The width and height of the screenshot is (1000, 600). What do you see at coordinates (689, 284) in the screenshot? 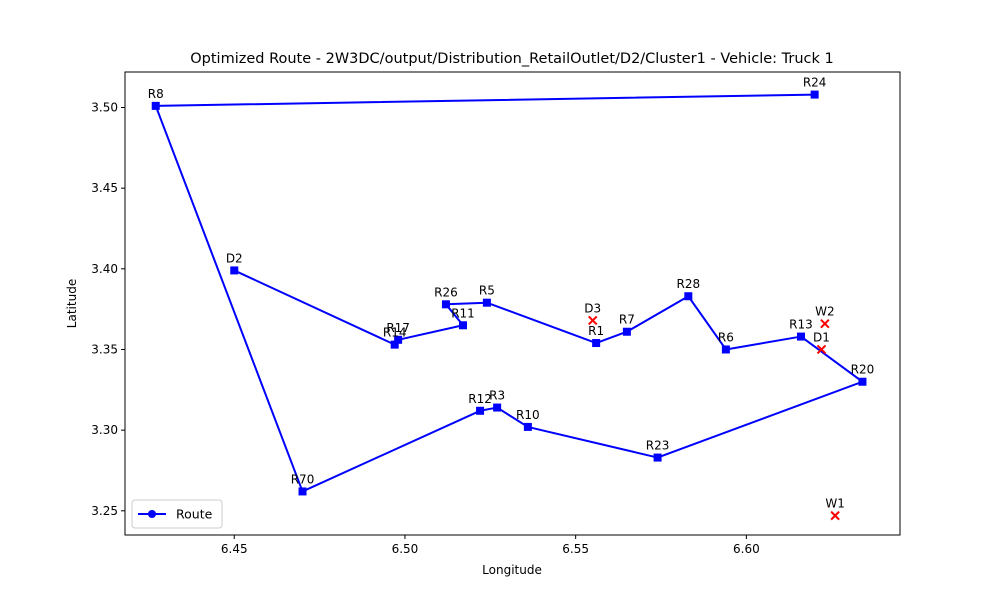
I see `route-point-label: R28` at bounding box center [689, 284].